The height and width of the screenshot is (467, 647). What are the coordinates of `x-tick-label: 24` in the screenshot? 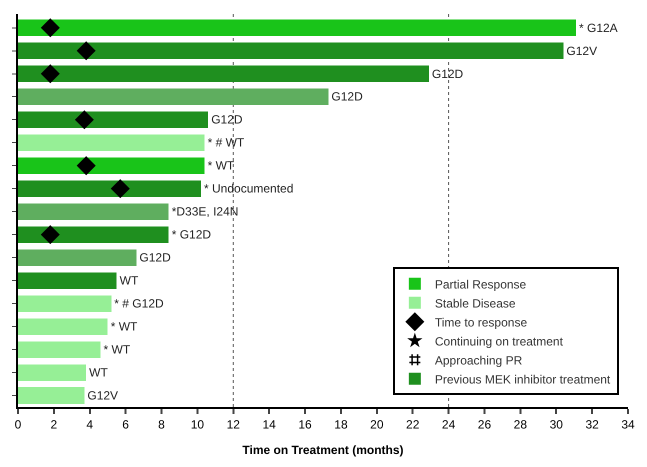 It's located at (449, 424).